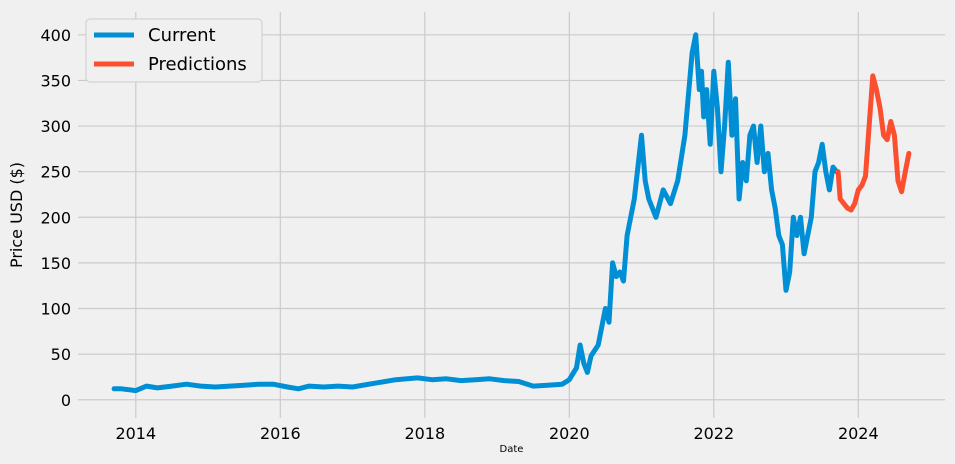 Image resolution: width=955 pixels, height=464 pixels. I want to click on x-tick-label: 2018, so click(424, 433).